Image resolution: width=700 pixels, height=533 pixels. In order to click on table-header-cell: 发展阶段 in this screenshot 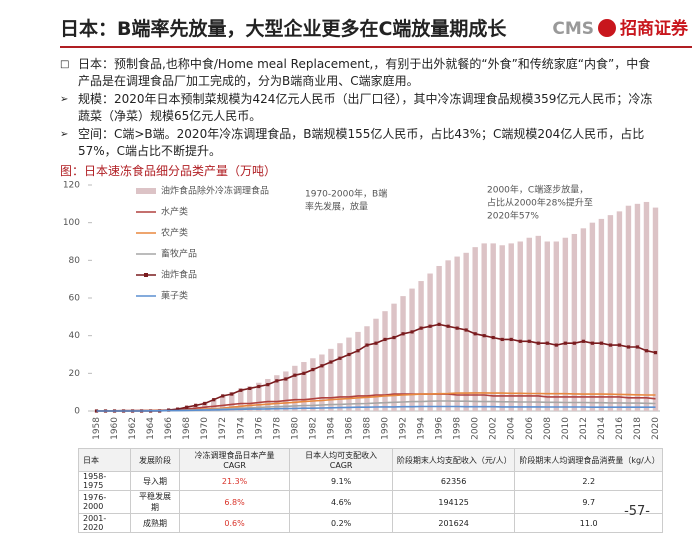, I will do `click(155, 460)`.